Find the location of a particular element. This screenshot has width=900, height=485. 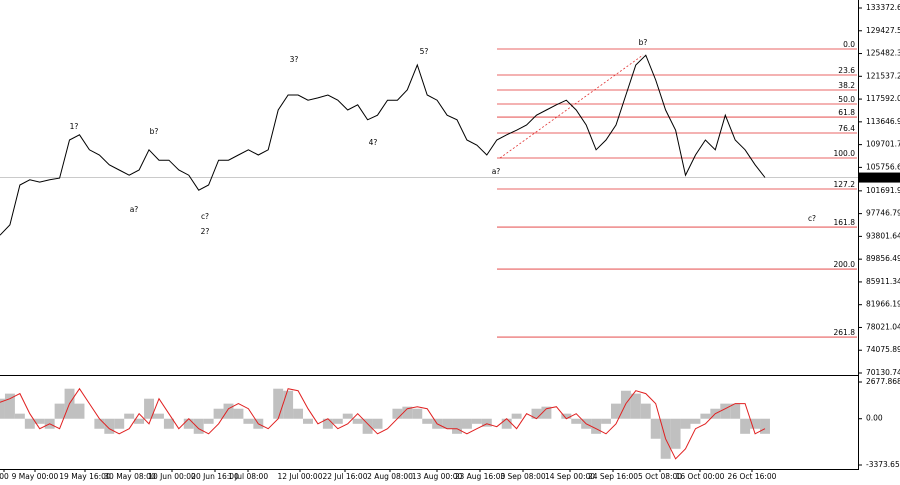

y-tick-label: 129427.54 is located at coordinates (883, 30).